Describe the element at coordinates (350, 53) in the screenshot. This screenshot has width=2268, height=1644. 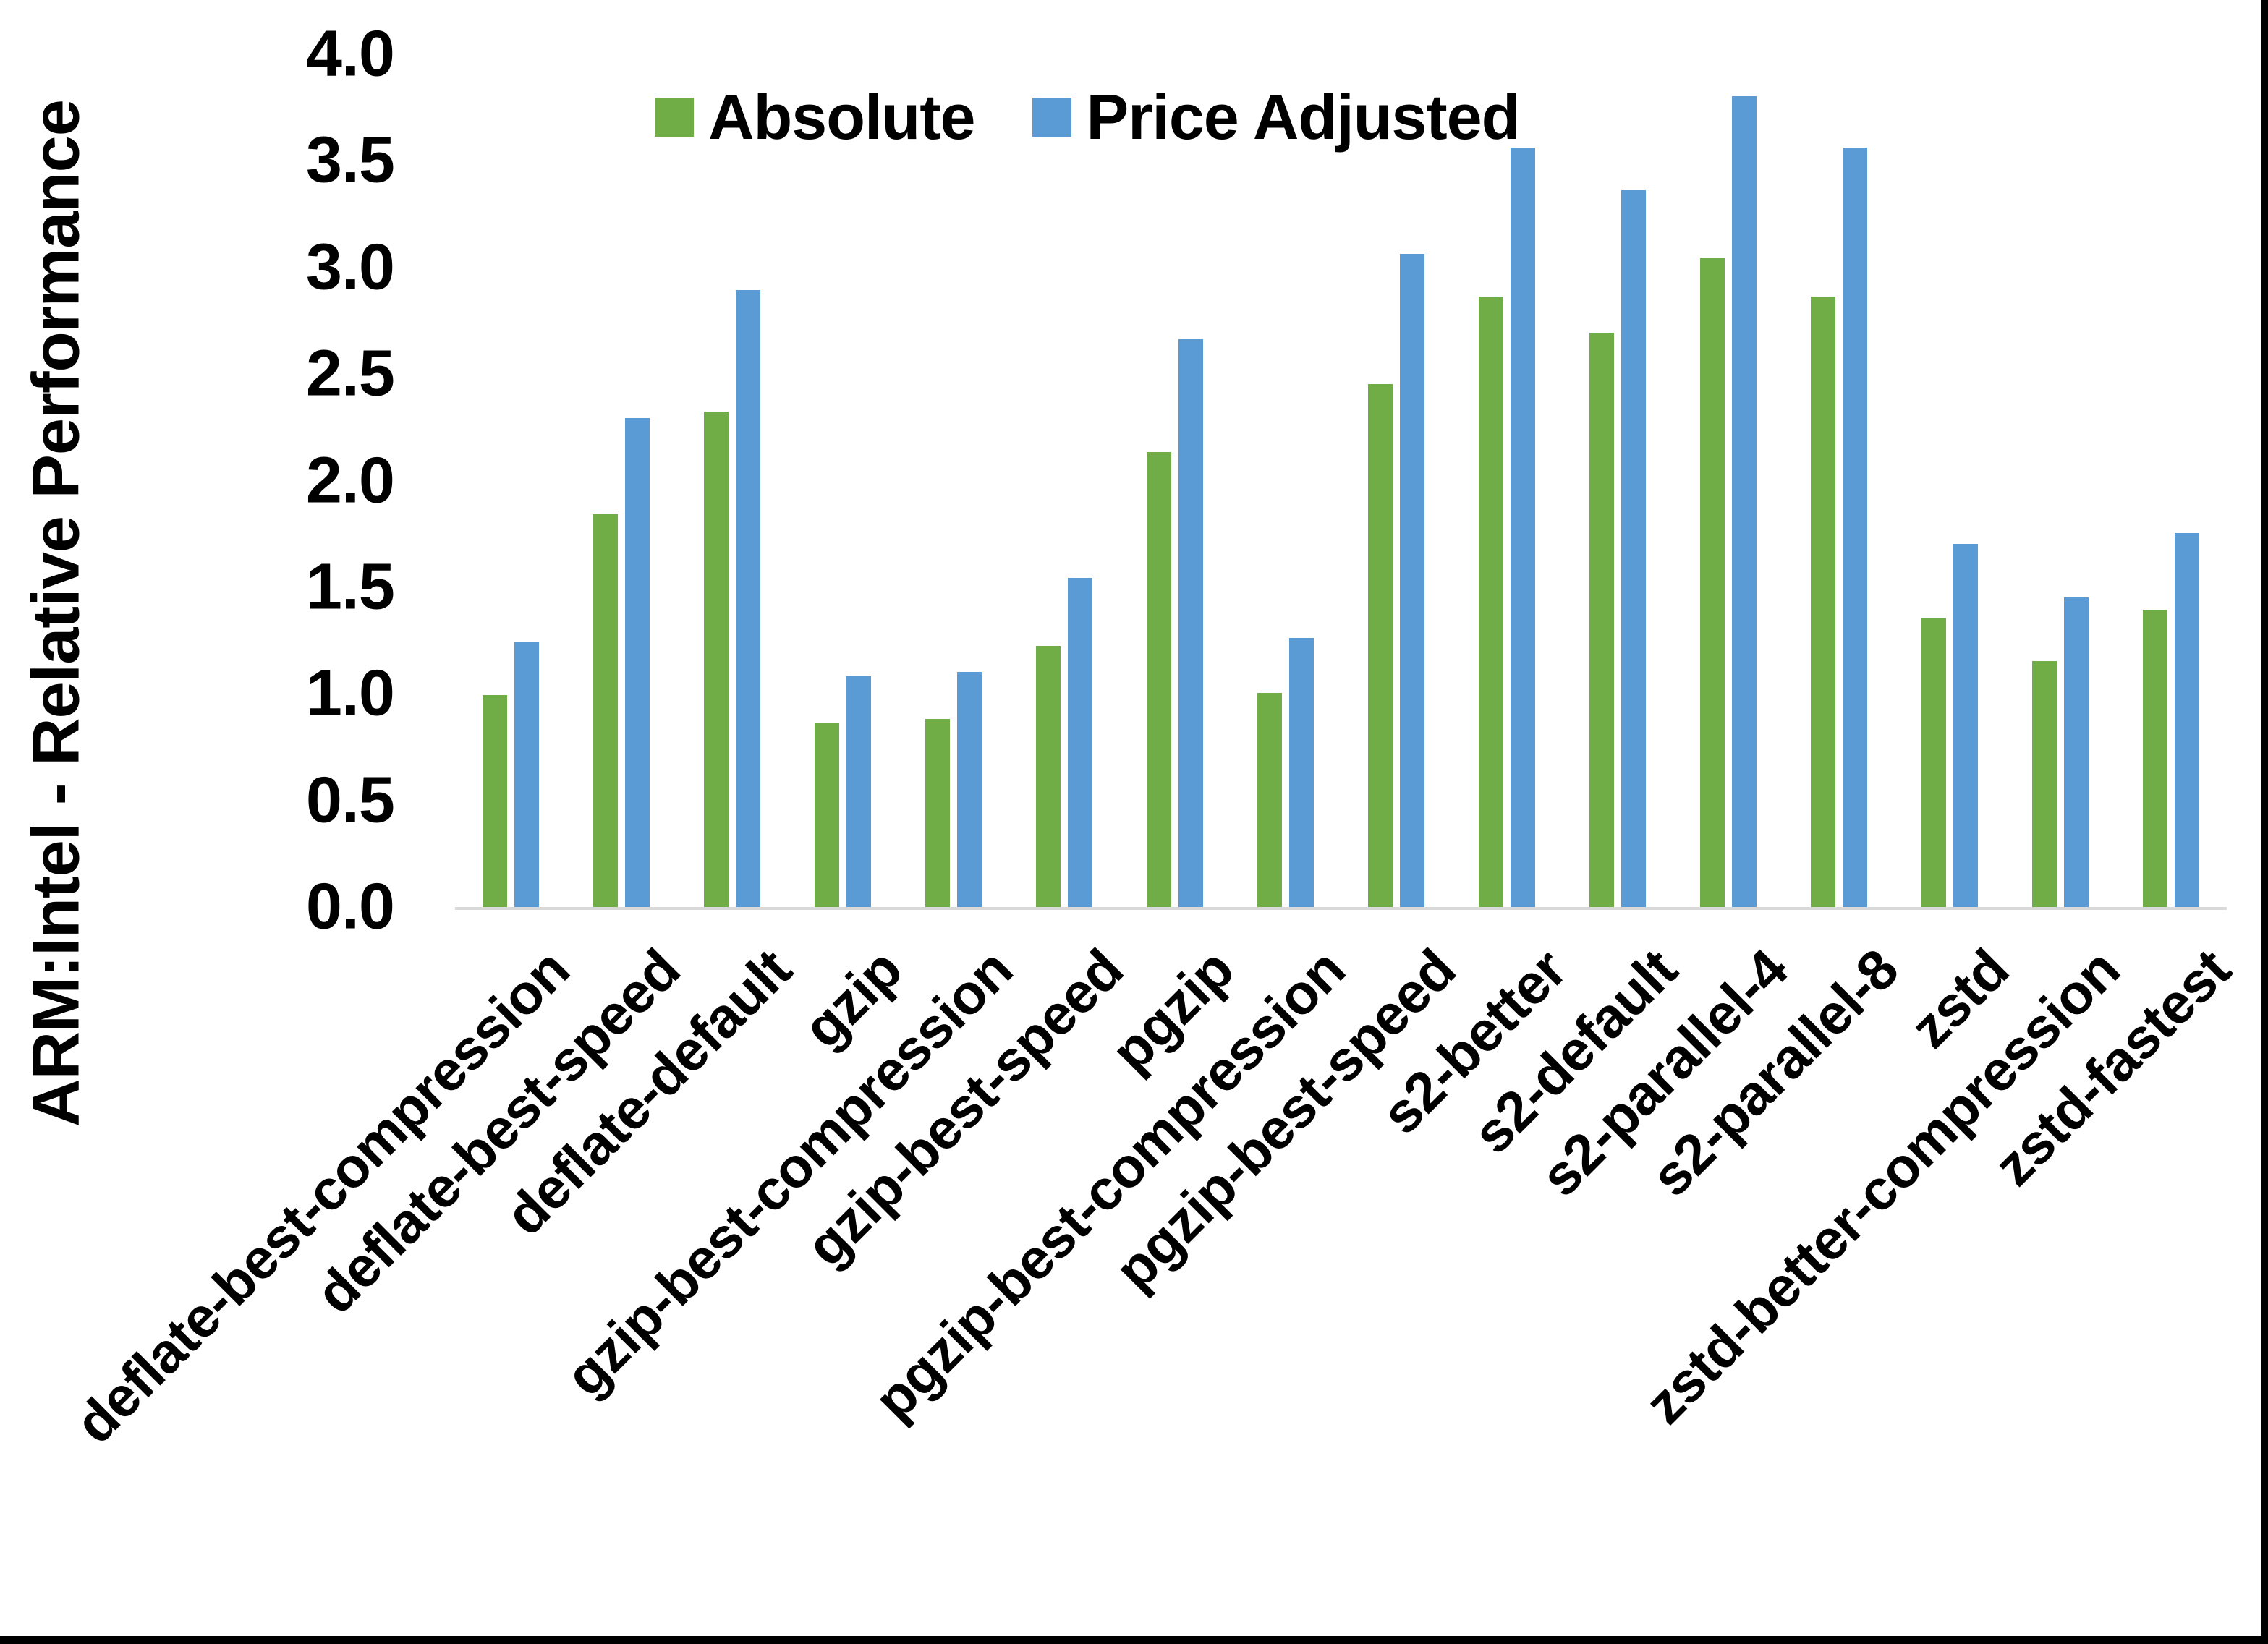
I see `y-tick-label: 4.0` at that location.